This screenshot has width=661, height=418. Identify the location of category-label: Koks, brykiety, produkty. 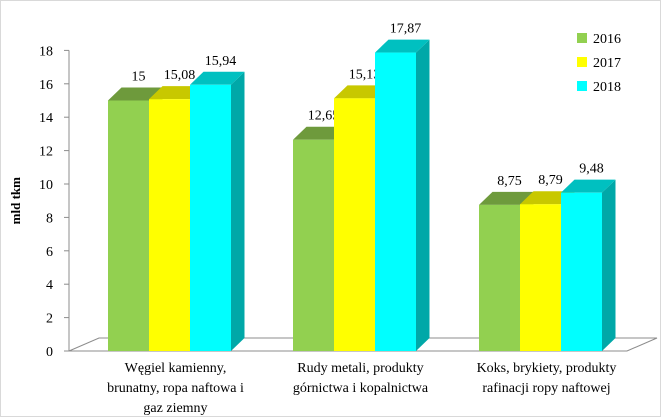
(547, 368).